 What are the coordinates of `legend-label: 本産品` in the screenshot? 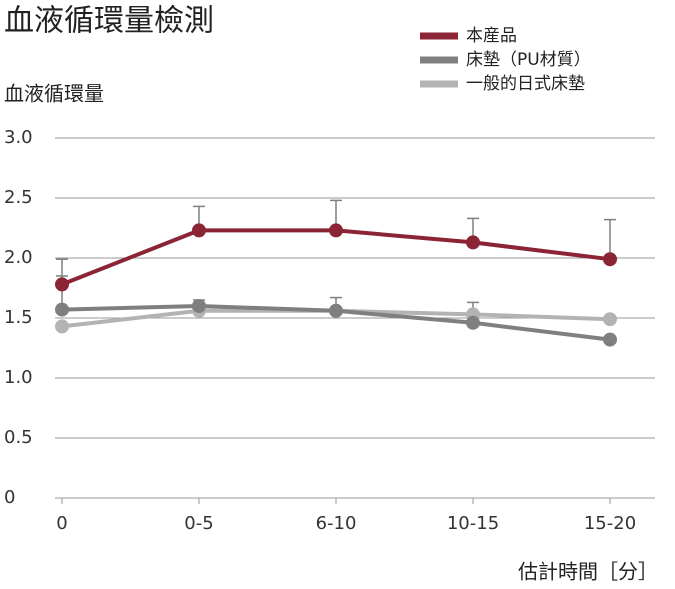 It's located at (491, 36).